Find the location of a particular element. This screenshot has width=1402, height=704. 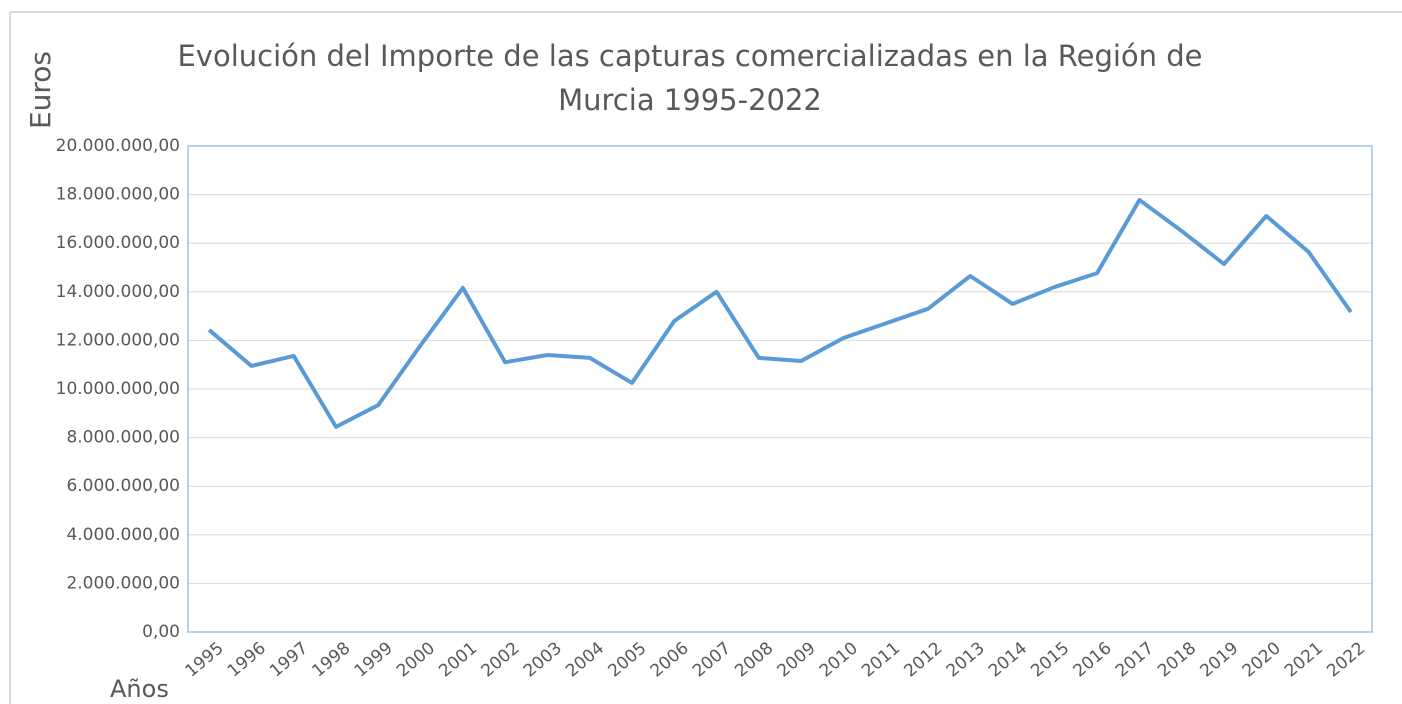

x-tick-label: 2012 is located at coordinates (923, 659).